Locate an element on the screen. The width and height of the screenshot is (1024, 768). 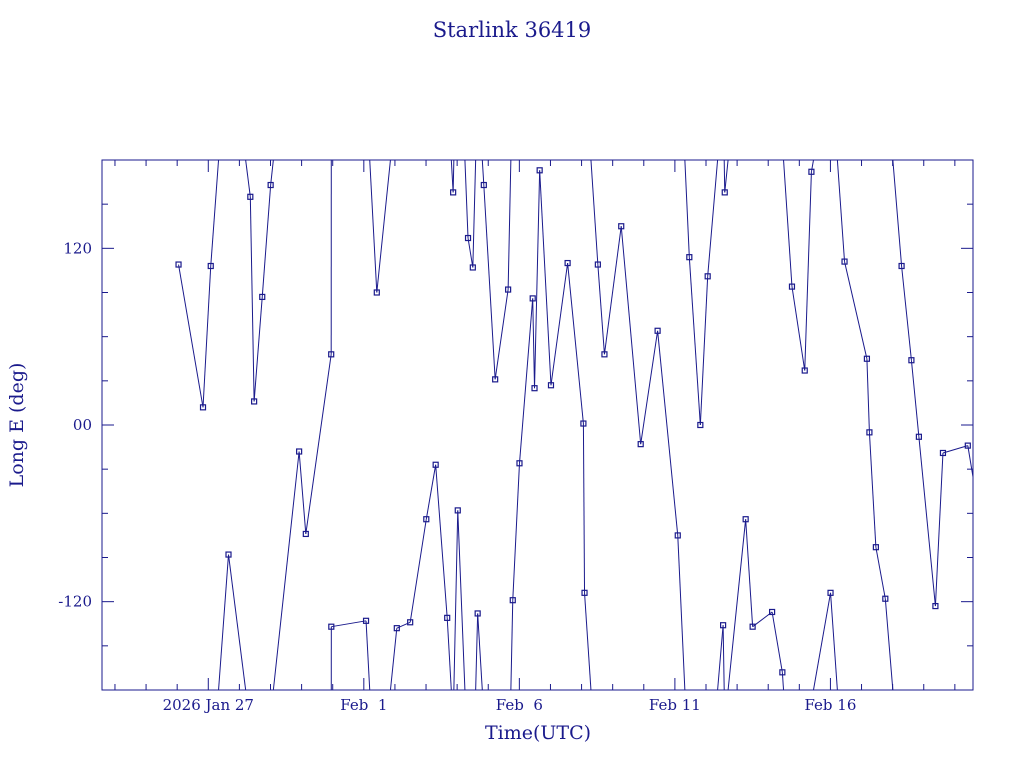
y-axis-title: Long E (deg) is located at coordinates (17, 425).